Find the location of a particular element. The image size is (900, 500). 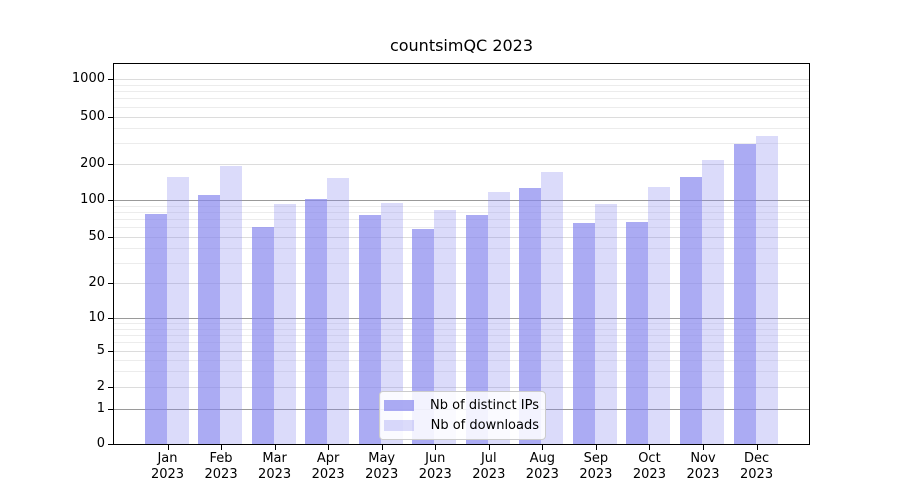

bar-distinct-ips-apr is located at coordinates (316, 321).